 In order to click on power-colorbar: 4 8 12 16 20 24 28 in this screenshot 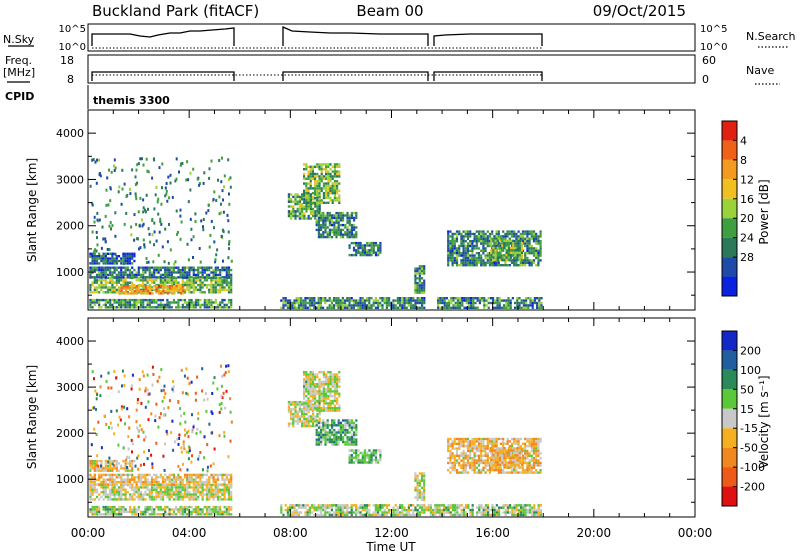, I will do `click(737, 208)`.